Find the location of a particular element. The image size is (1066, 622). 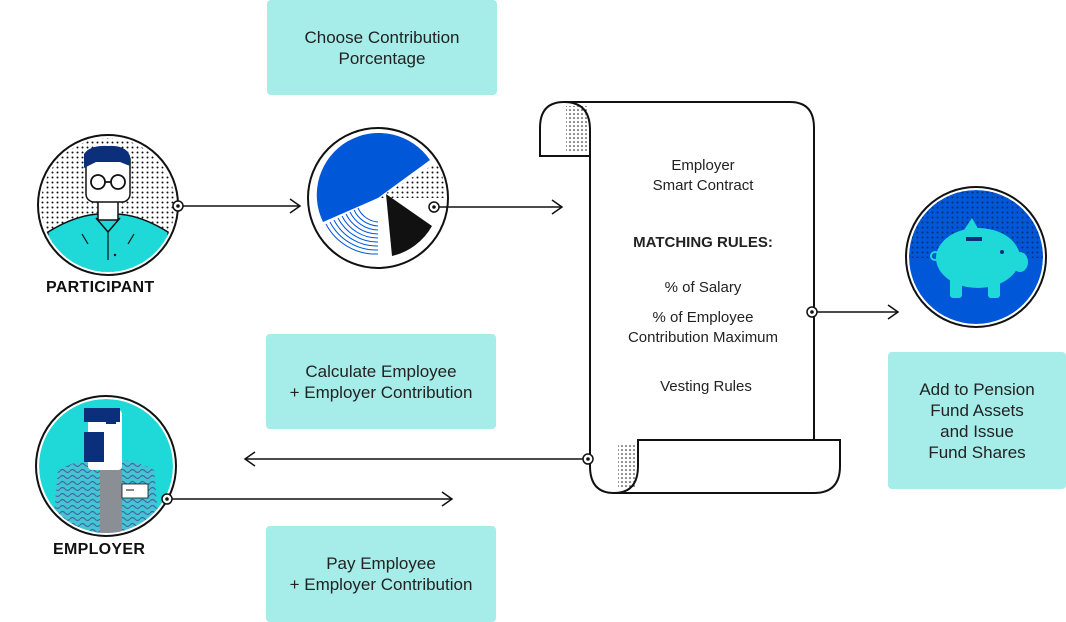

rule-employee-line-2: Contribution Maximum is located at coordinates (703, 337).